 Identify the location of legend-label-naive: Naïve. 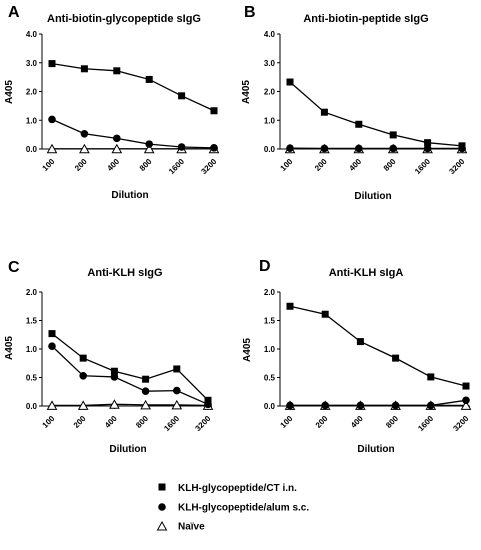
(191, 527).